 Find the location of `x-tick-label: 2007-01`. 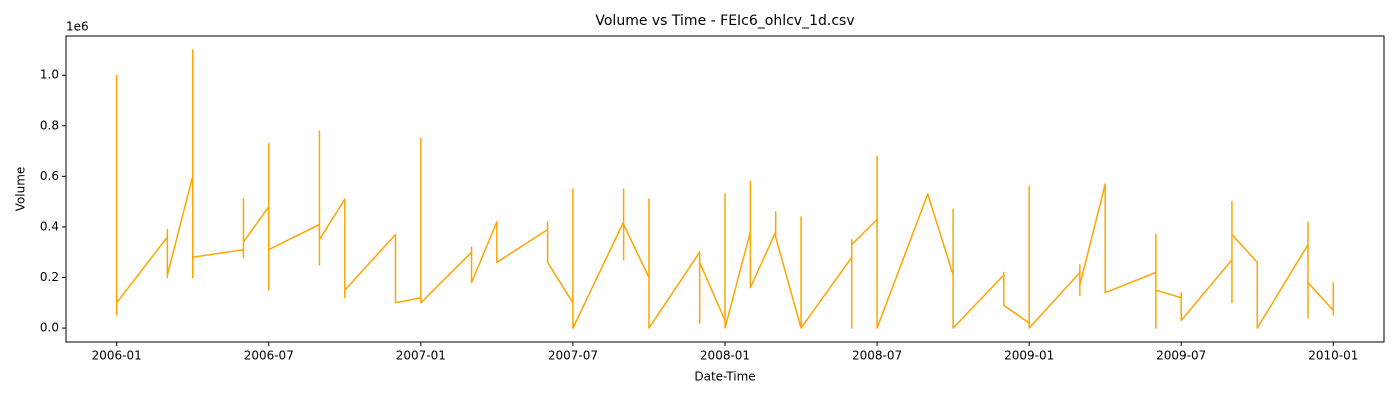

x-tick-label: 2007-01 is located at coordinates (421, 356).